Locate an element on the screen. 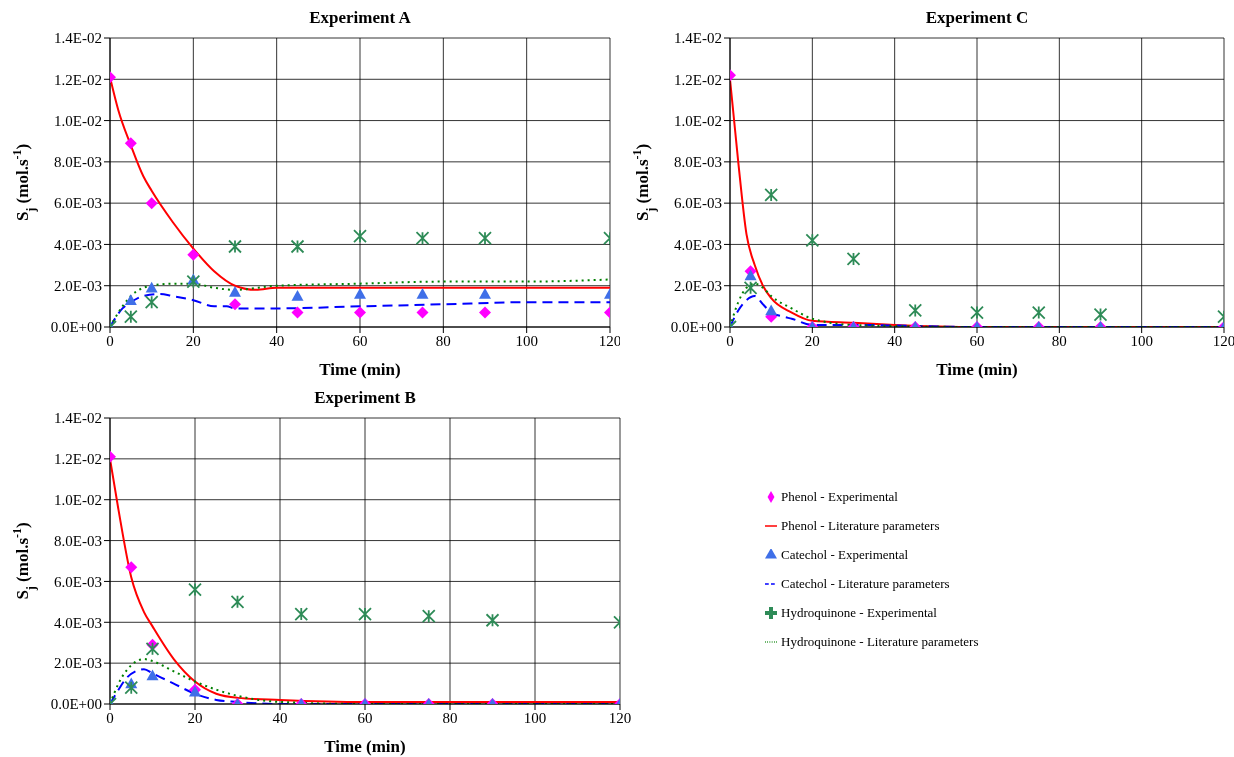  legend-label: Catechol - Literature parameters is located at coordinates (865, 583).